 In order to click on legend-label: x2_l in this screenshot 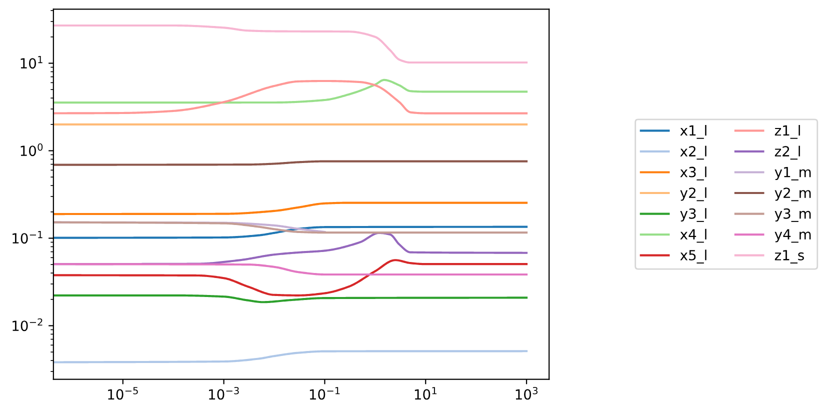, I will do `click(693, 153)`.